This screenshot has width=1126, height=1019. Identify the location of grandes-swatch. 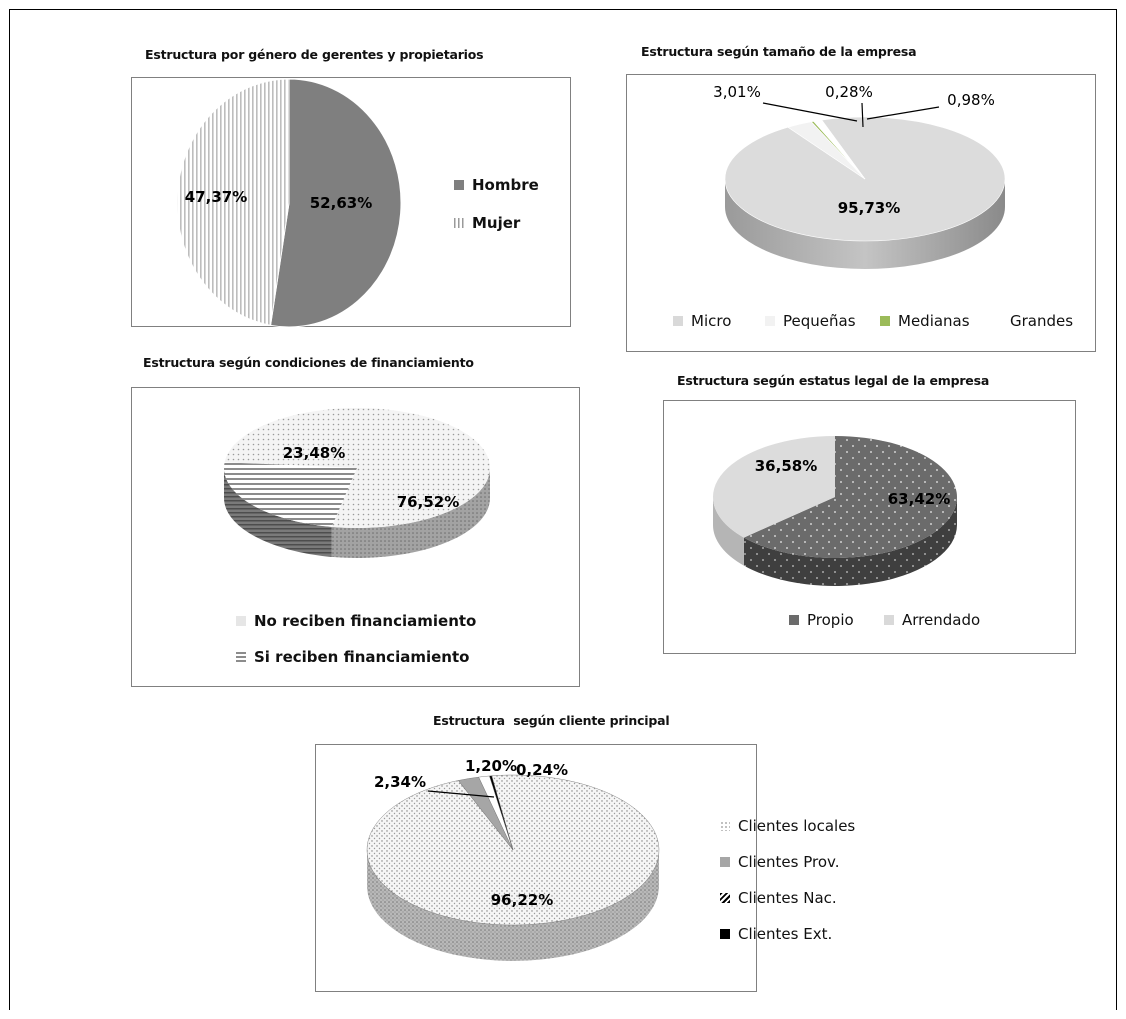
(997, 321).